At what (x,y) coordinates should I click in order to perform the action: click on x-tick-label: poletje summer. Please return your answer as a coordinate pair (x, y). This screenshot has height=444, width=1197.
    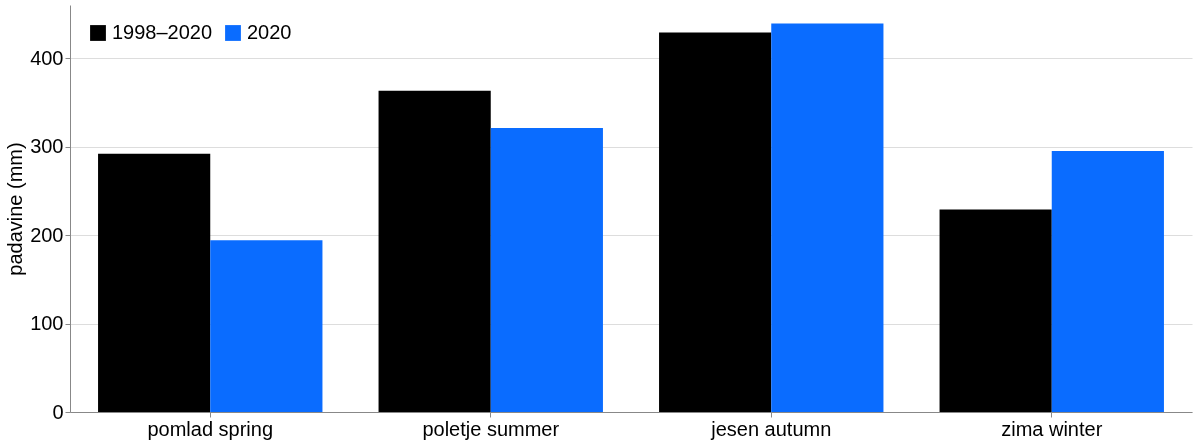
    Looking at the image, I should click on (491, 428).